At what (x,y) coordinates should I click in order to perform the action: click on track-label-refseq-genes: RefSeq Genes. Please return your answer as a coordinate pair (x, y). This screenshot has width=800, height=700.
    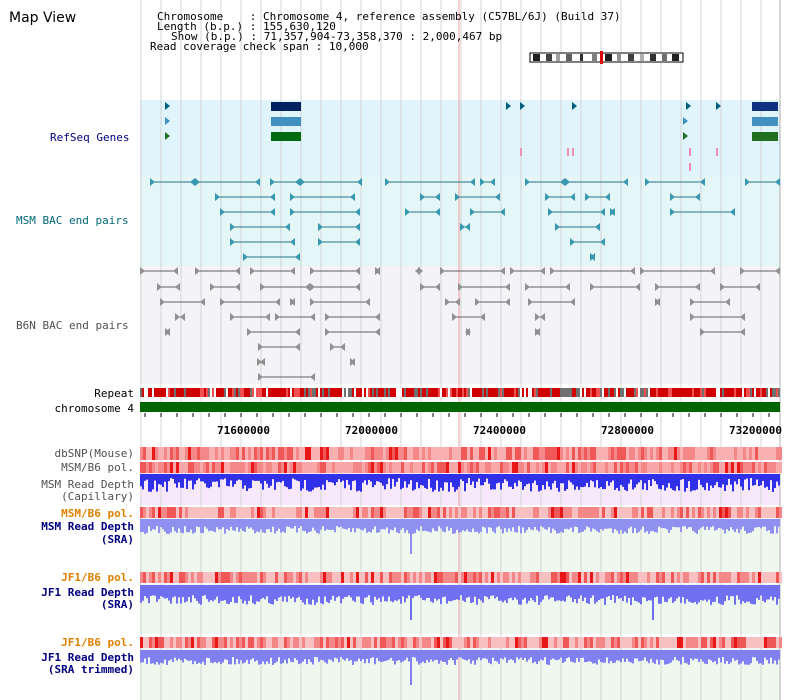
    Looking at the image, I should click on (90, 137).